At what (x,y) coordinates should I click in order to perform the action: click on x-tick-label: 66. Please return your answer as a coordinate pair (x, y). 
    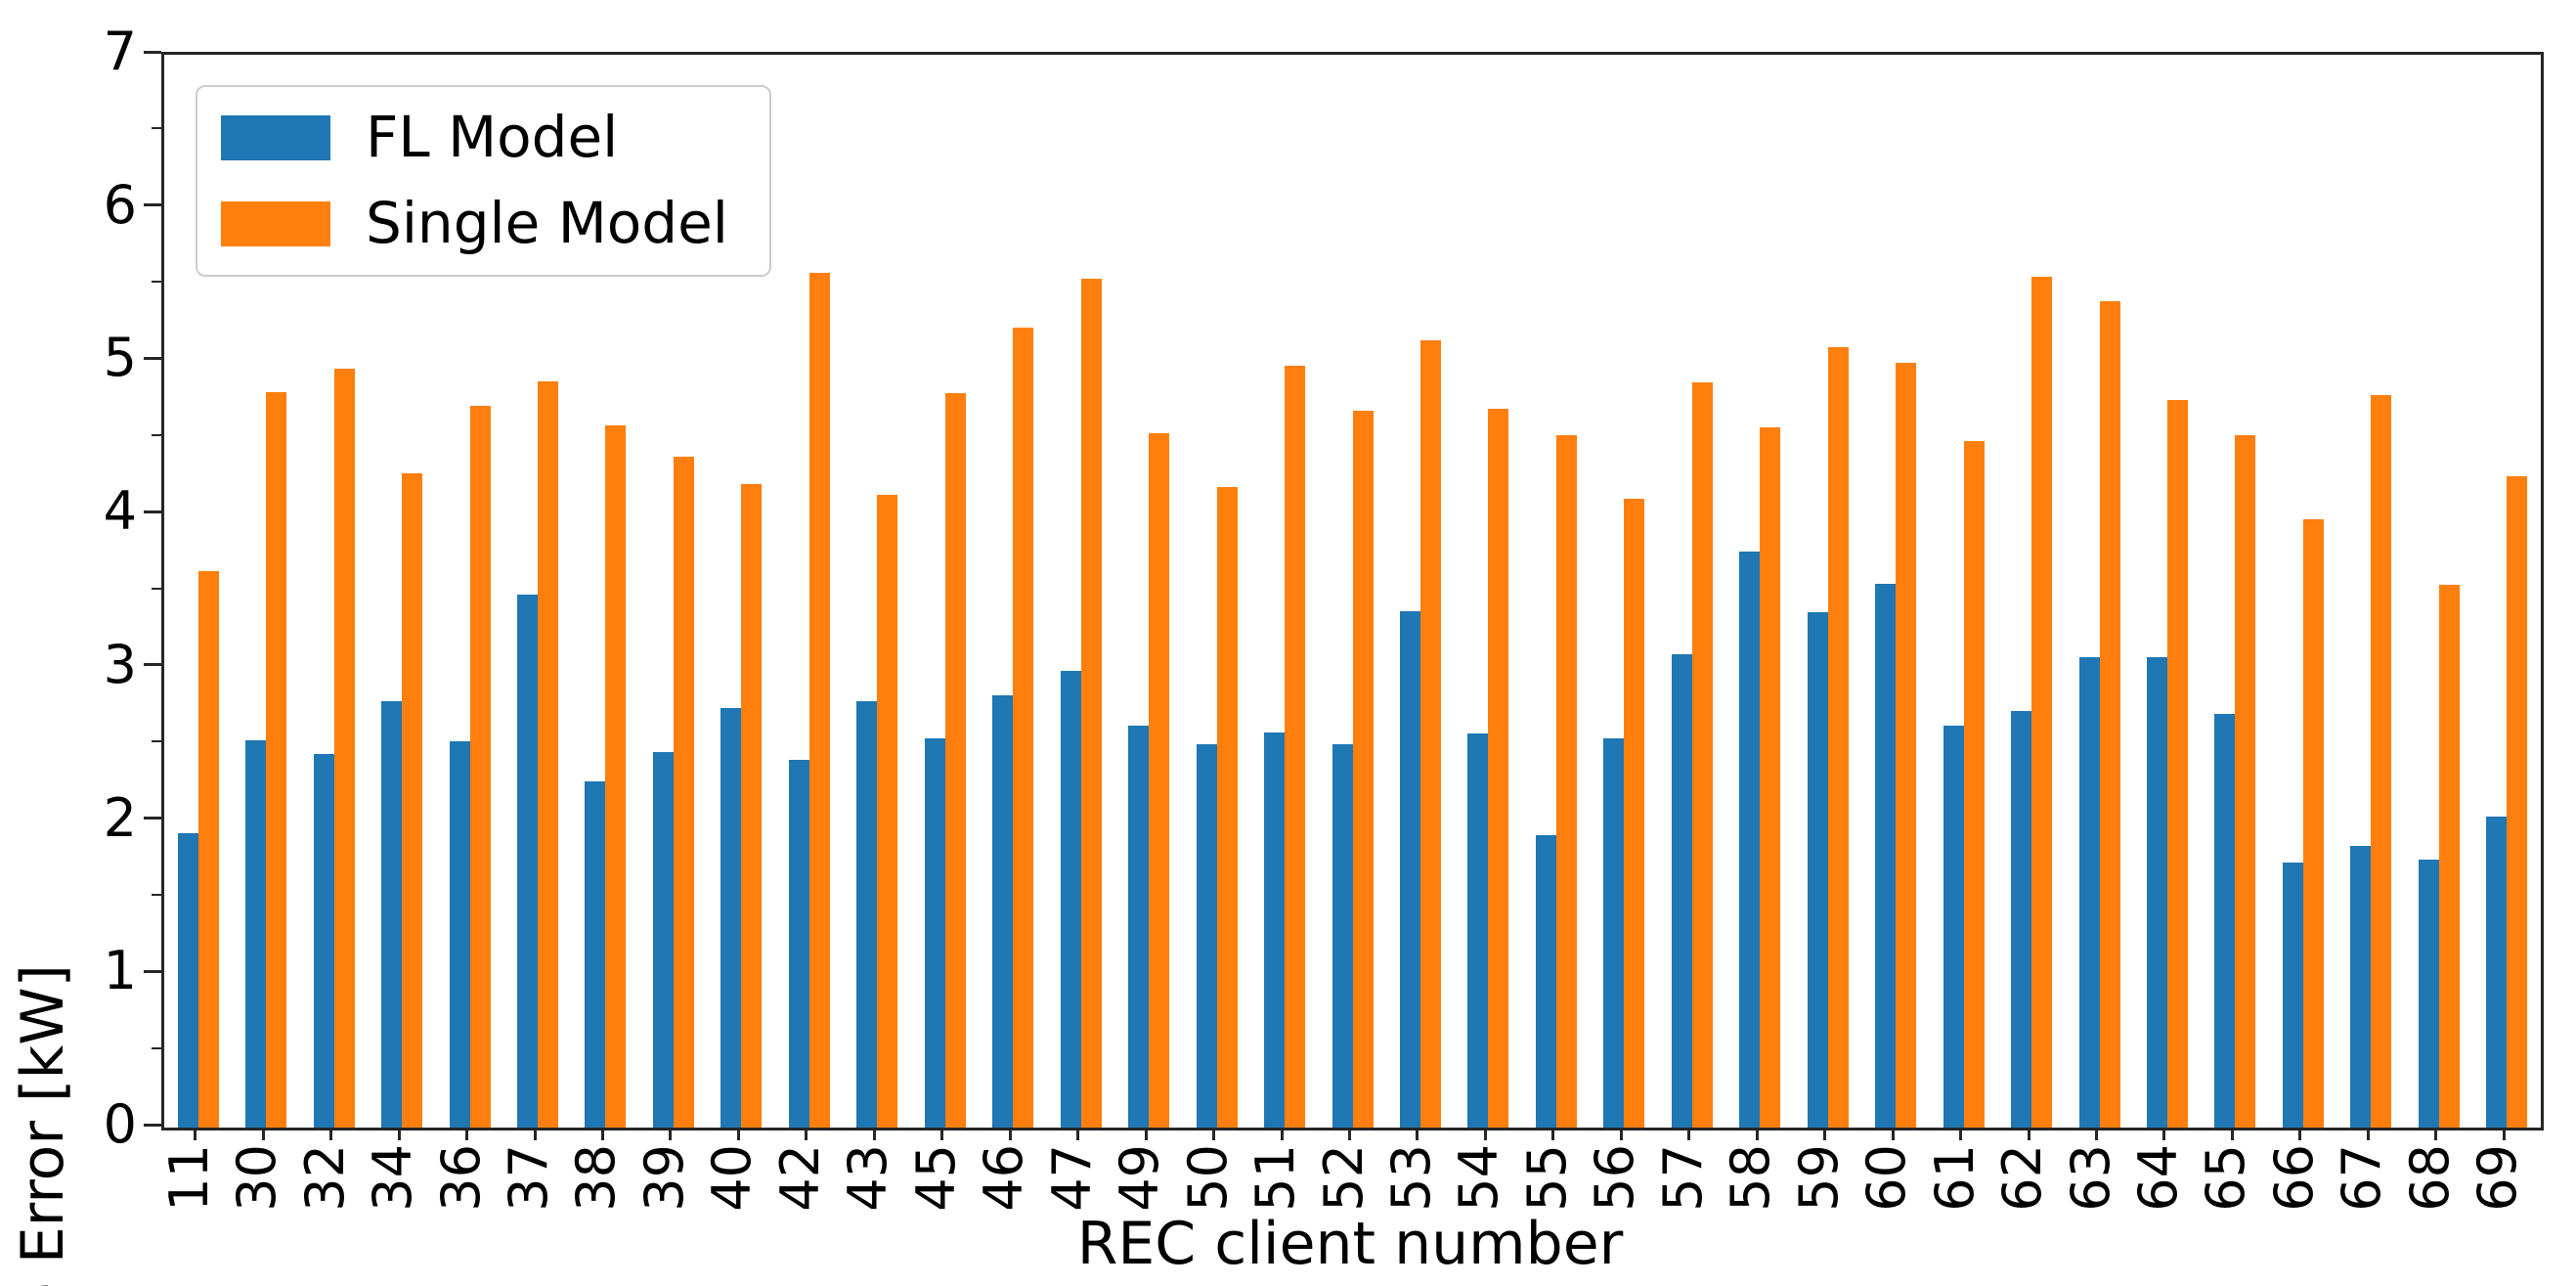
    Looking at the image, I should click on (2293, 1178).